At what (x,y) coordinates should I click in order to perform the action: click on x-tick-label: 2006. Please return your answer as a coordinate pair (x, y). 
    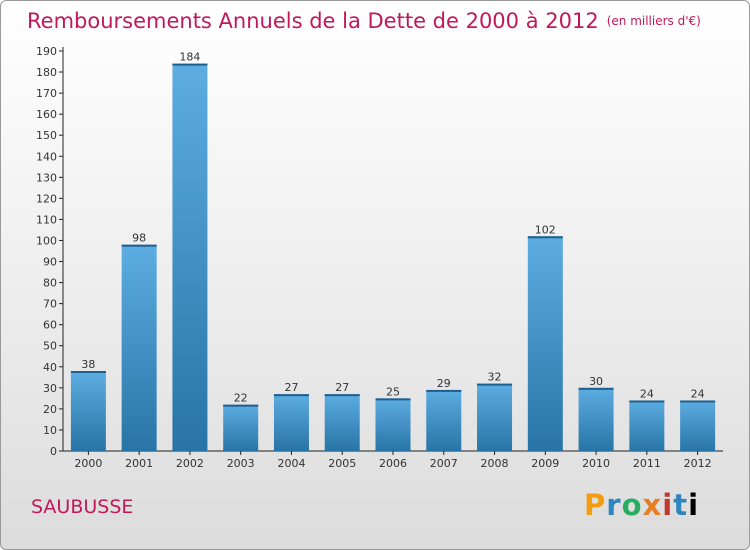
    Looking at the image, I should click on (393, 463).